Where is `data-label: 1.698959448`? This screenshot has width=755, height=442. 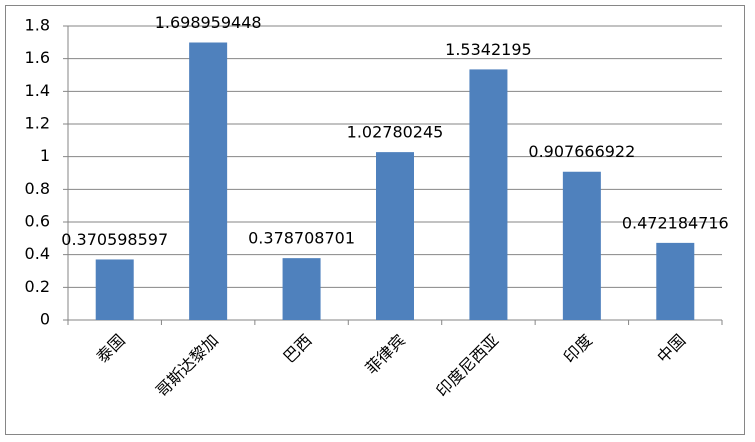
data-label: 1.698959448 is located at coordinates (208, 22).